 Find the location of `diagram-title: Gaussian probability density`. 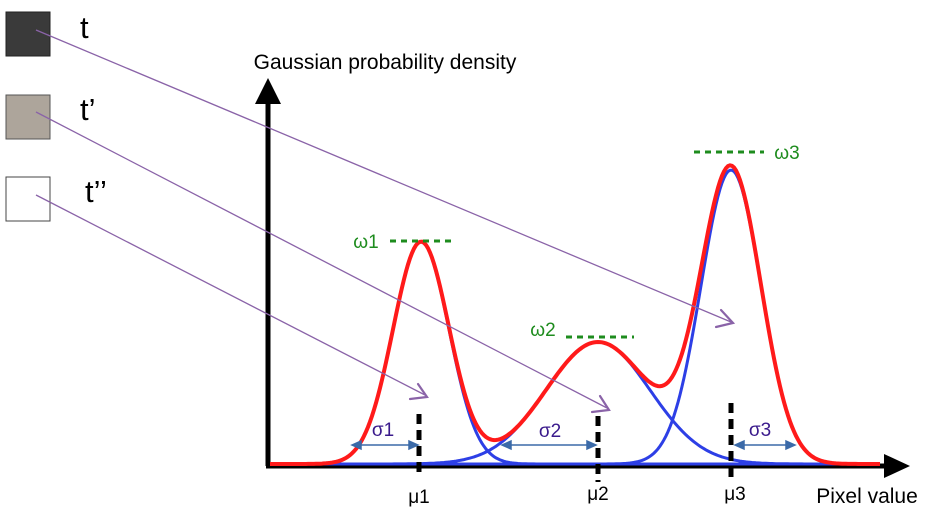

diagram-title: Gaussian probability density is located at coordinates (385, 62).